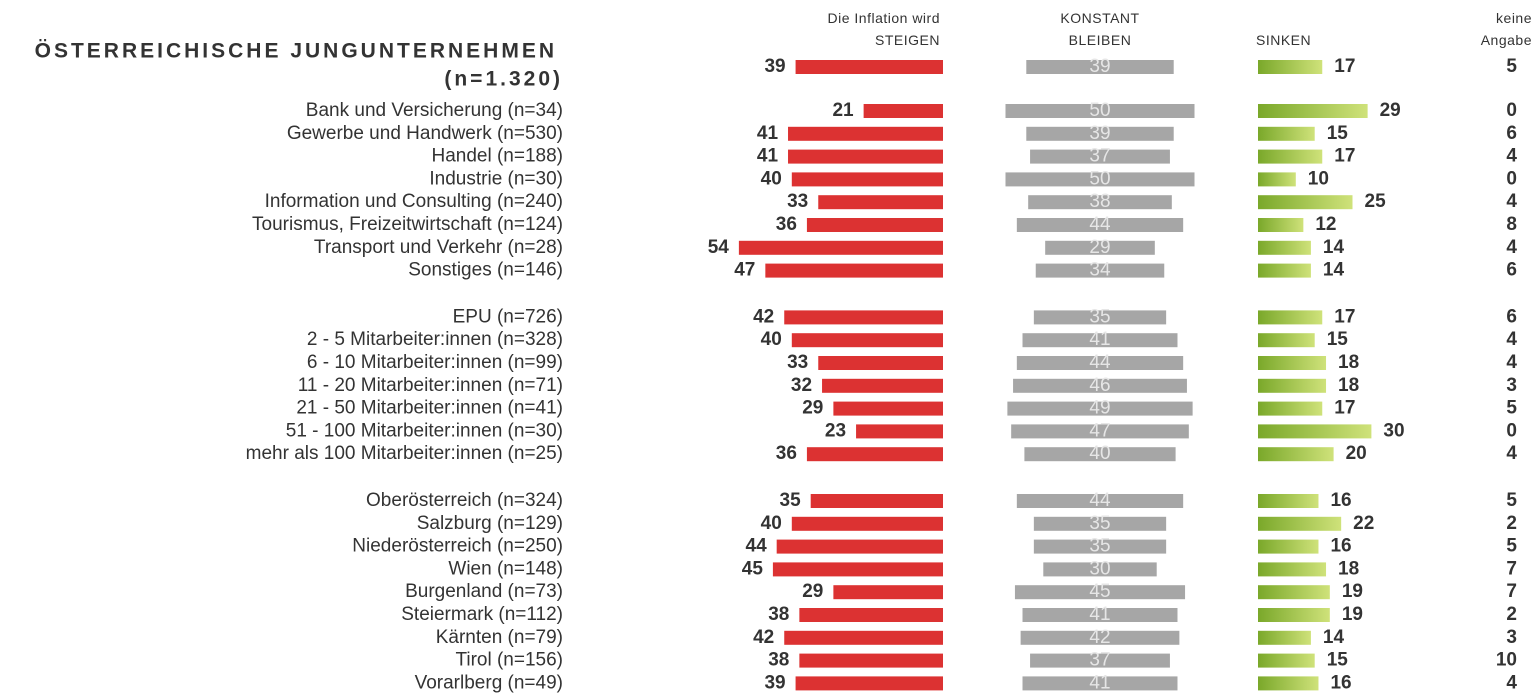  Describe the element at coordinates (1344, 156) in the screenshot. I see `value-label: 17` at that location.